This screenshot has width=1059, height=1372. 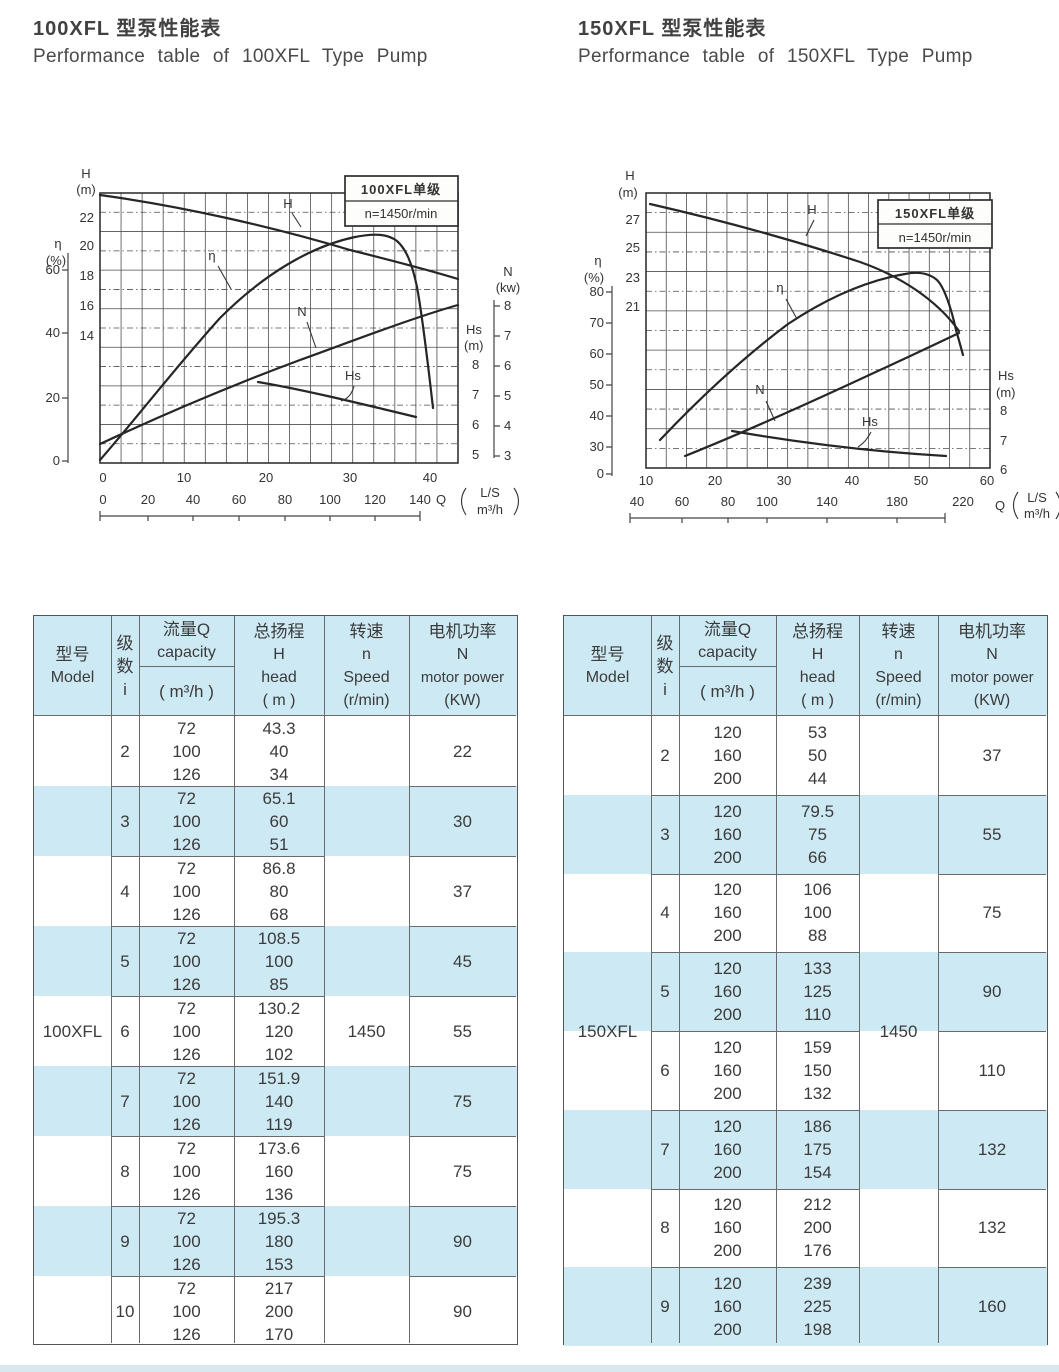 I want to click on header-speed-line: n, so click(x=366, y=654).